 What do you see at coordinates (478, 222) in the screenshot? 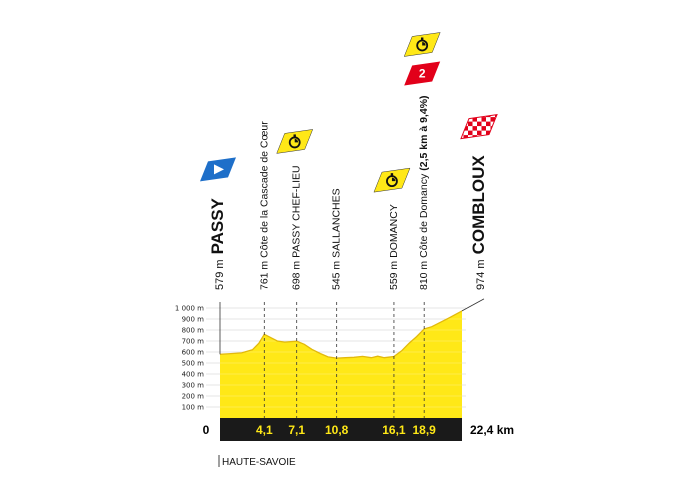
I see `finish-label: 974 mCOMBLOUX` at bounding box center [478, 222].